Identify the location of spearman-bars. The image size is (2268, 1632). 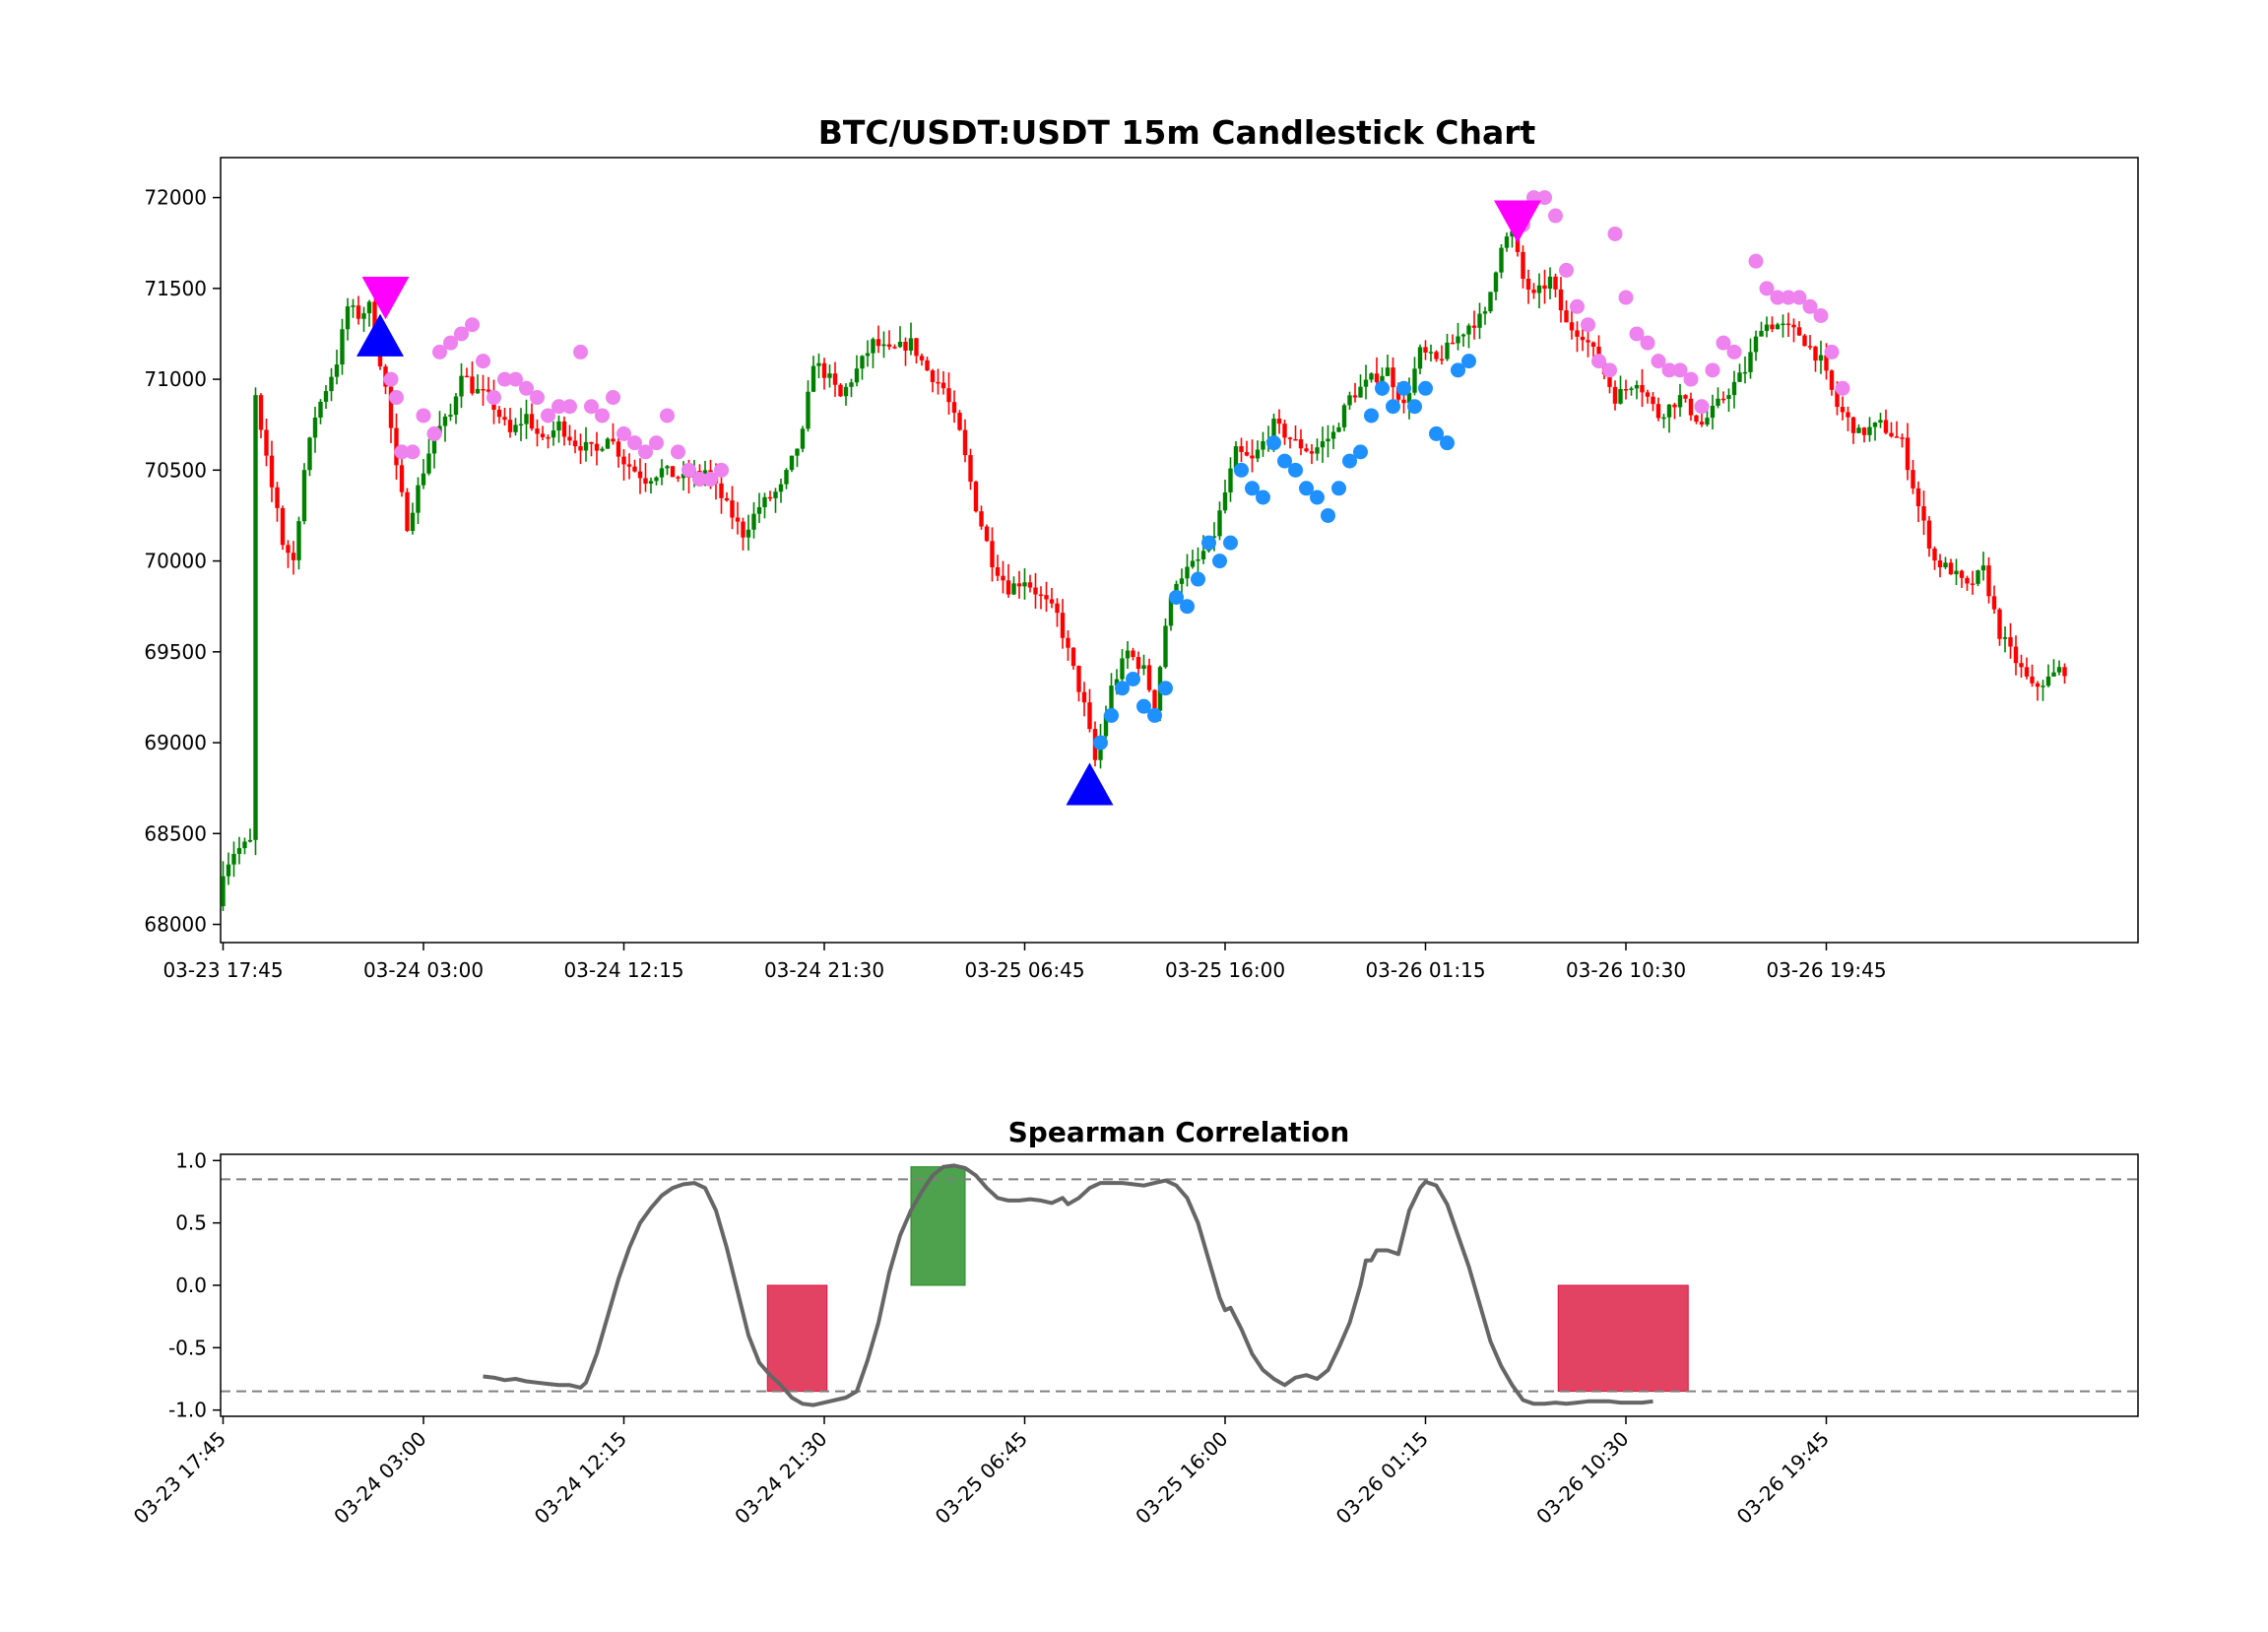
(1227, 1279).